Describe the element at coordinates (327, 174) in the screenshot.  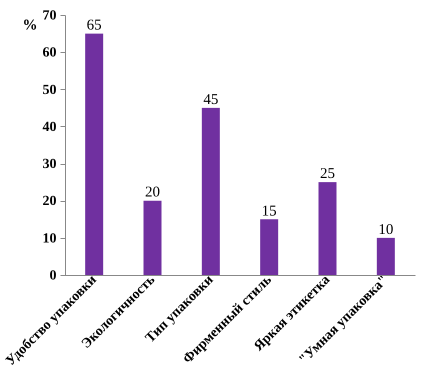
I see `data-label: 25` at that location.